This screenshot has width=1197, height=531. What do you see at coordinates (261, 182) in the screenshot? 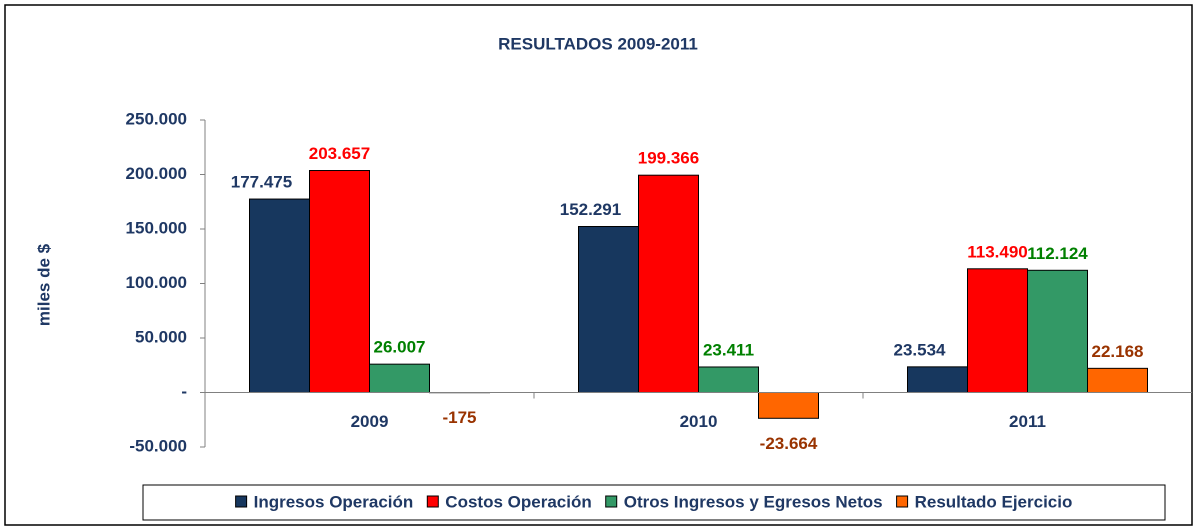
I see `data-label: 177.475` at bounding box center [261, 182].